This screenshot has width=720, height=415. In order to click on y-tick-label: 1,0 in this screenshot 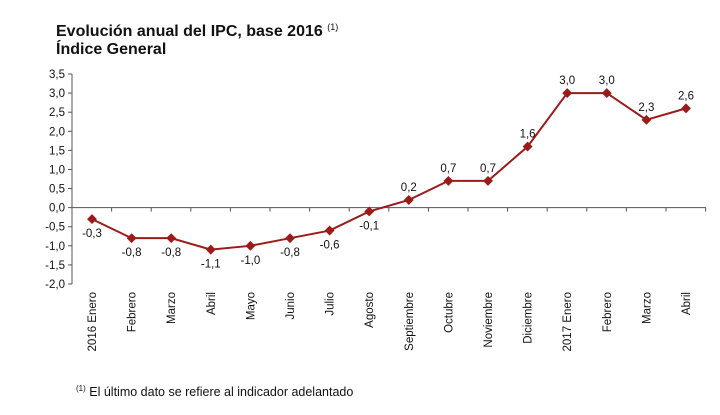, I will do `click(57, 170)`.